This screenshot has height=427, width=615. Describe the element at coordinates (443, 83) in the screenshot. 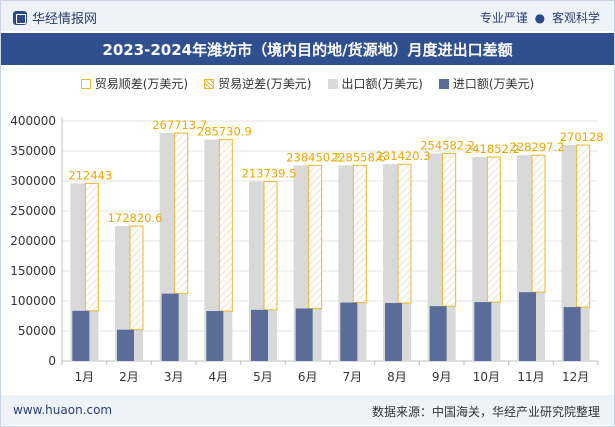

I see `legend-swatch-import` at that location.